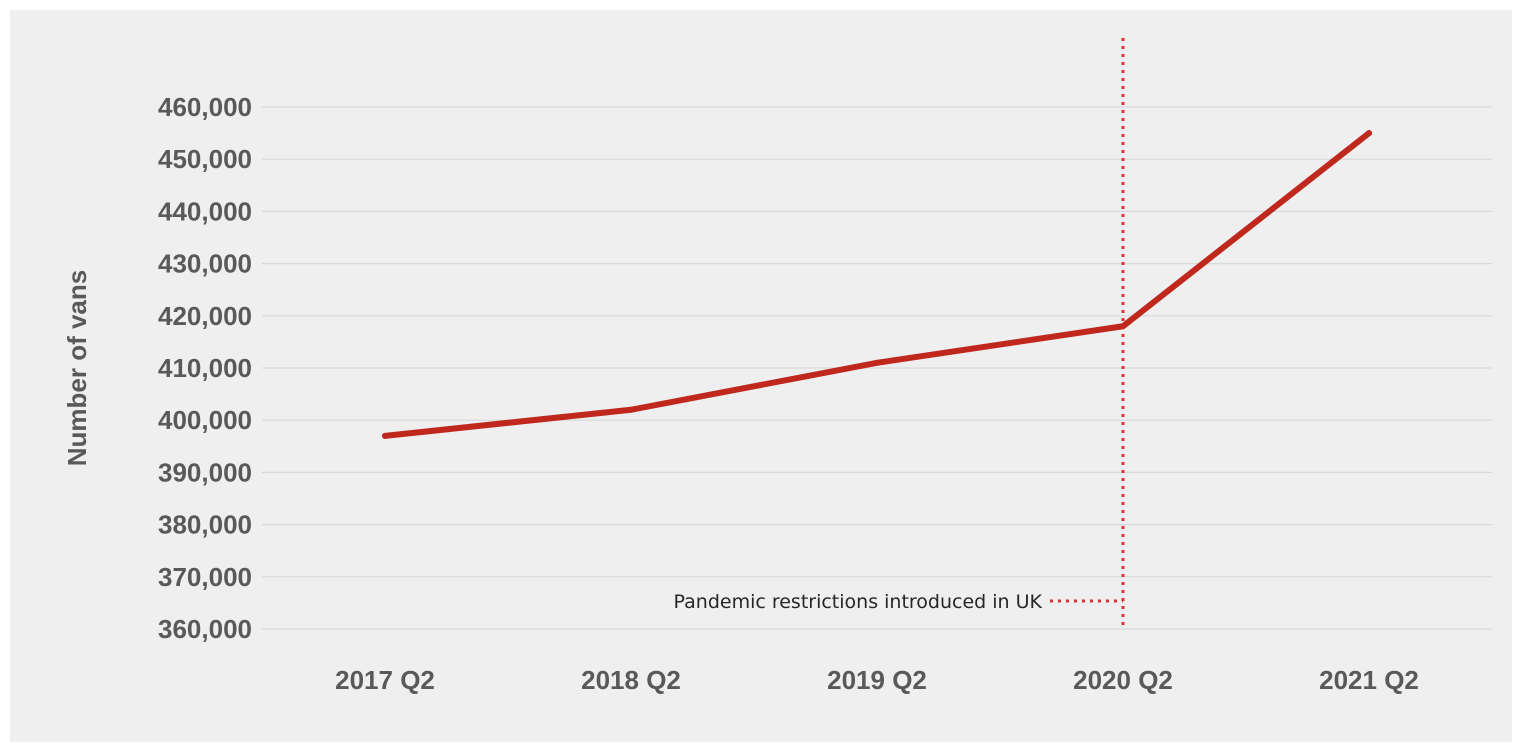  Describe the element at coordinates (205, 211) in the screenshot. I see `y-tick-label: 440,000` at that location.